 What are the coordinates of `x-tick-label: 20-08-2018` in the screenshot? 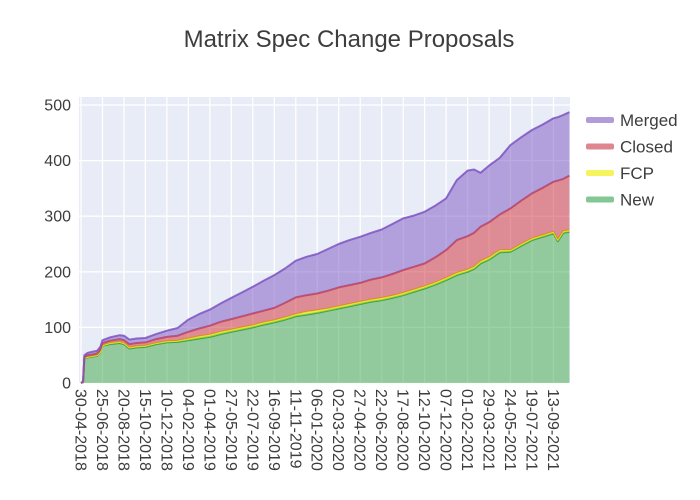 It's located at (123, 430).